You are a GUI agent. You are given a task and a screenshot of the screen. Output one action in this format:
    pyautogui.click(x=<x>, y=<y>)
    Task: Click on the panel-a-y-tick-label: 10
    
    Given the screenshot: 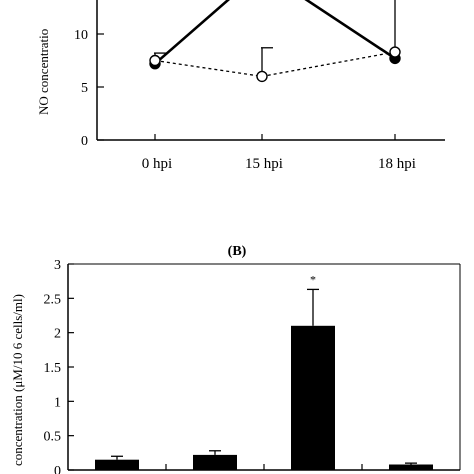 What is the action you would take?
    pyautogui.click(x=81, y=35)
    